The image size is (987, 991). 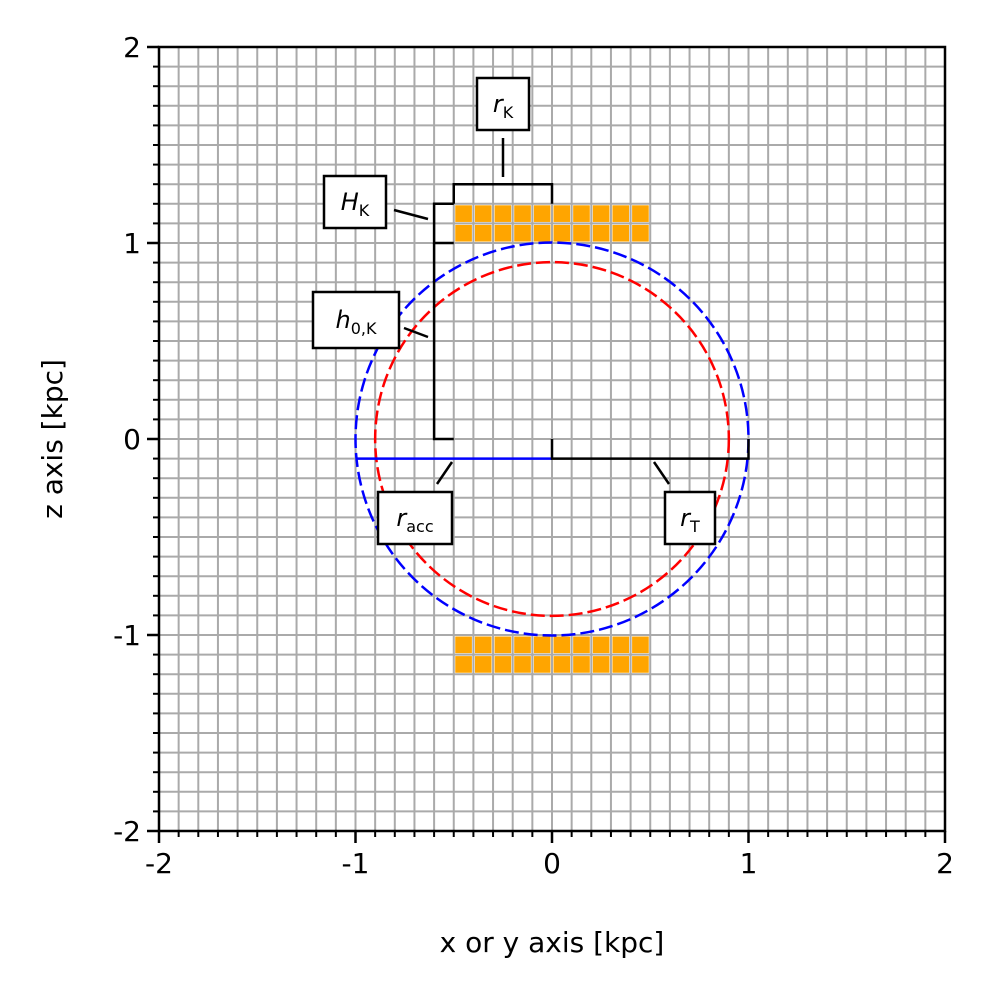 What do you see at coordinates (552, 942) in the screenshot?
I see `x-axis-label: x or y axis [kpc]` at bounding box center [552, 942].